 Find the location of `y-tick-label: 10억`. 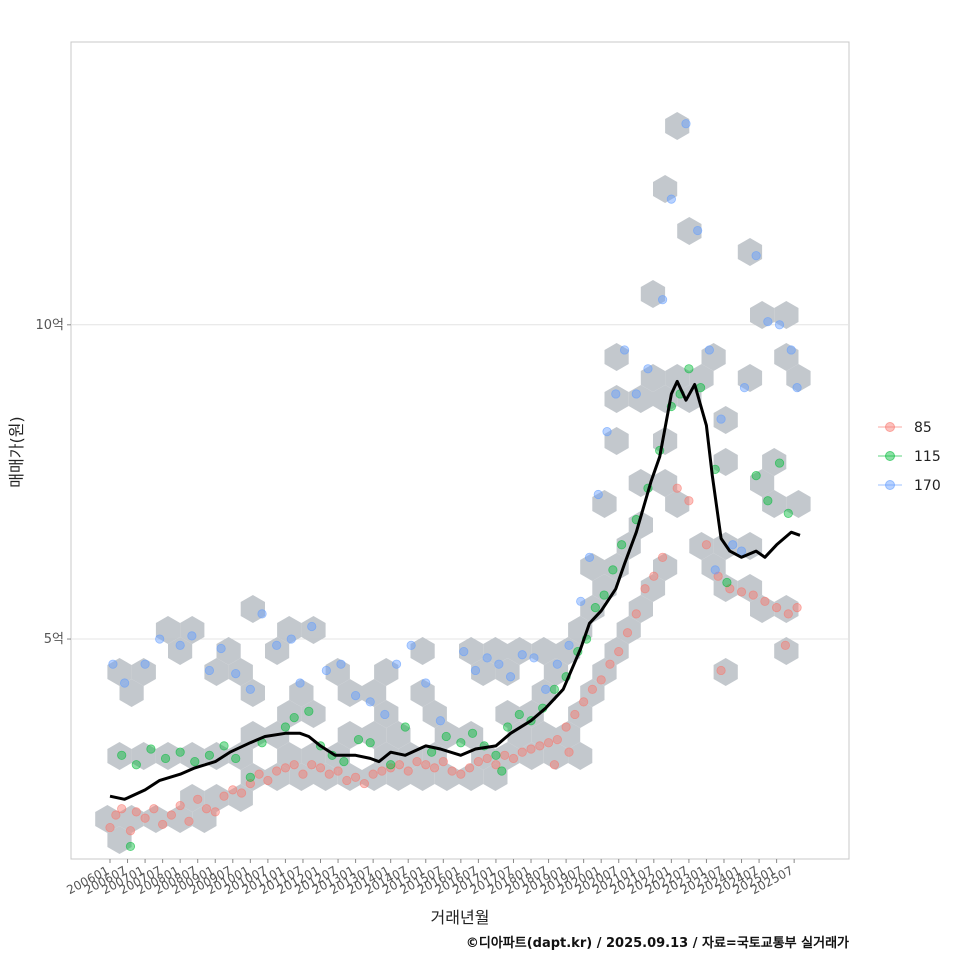

y-tick-label: 10억 is located at coordinates (49, 325).